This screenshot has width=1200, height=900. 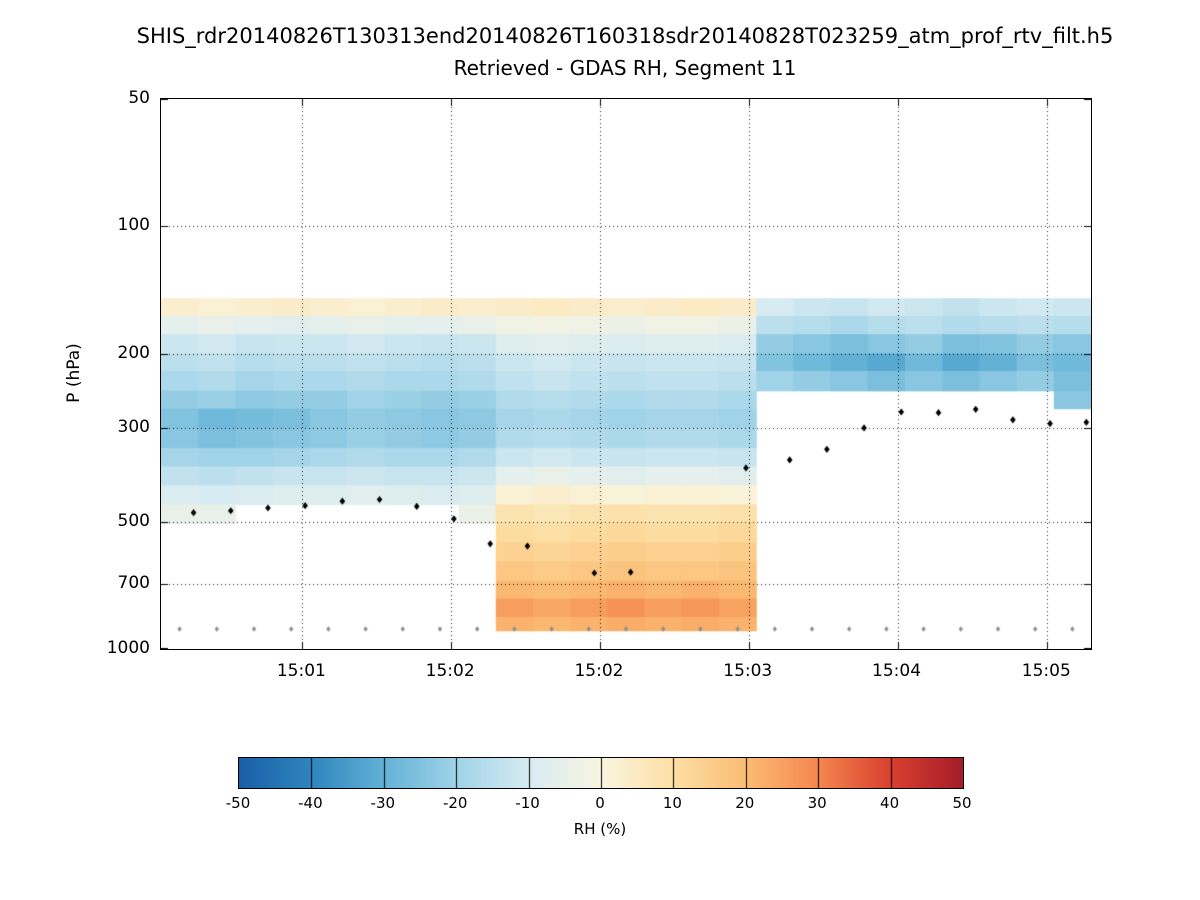 I want to click on colorbar-tick-label: -40, so click(x=310, y=803).